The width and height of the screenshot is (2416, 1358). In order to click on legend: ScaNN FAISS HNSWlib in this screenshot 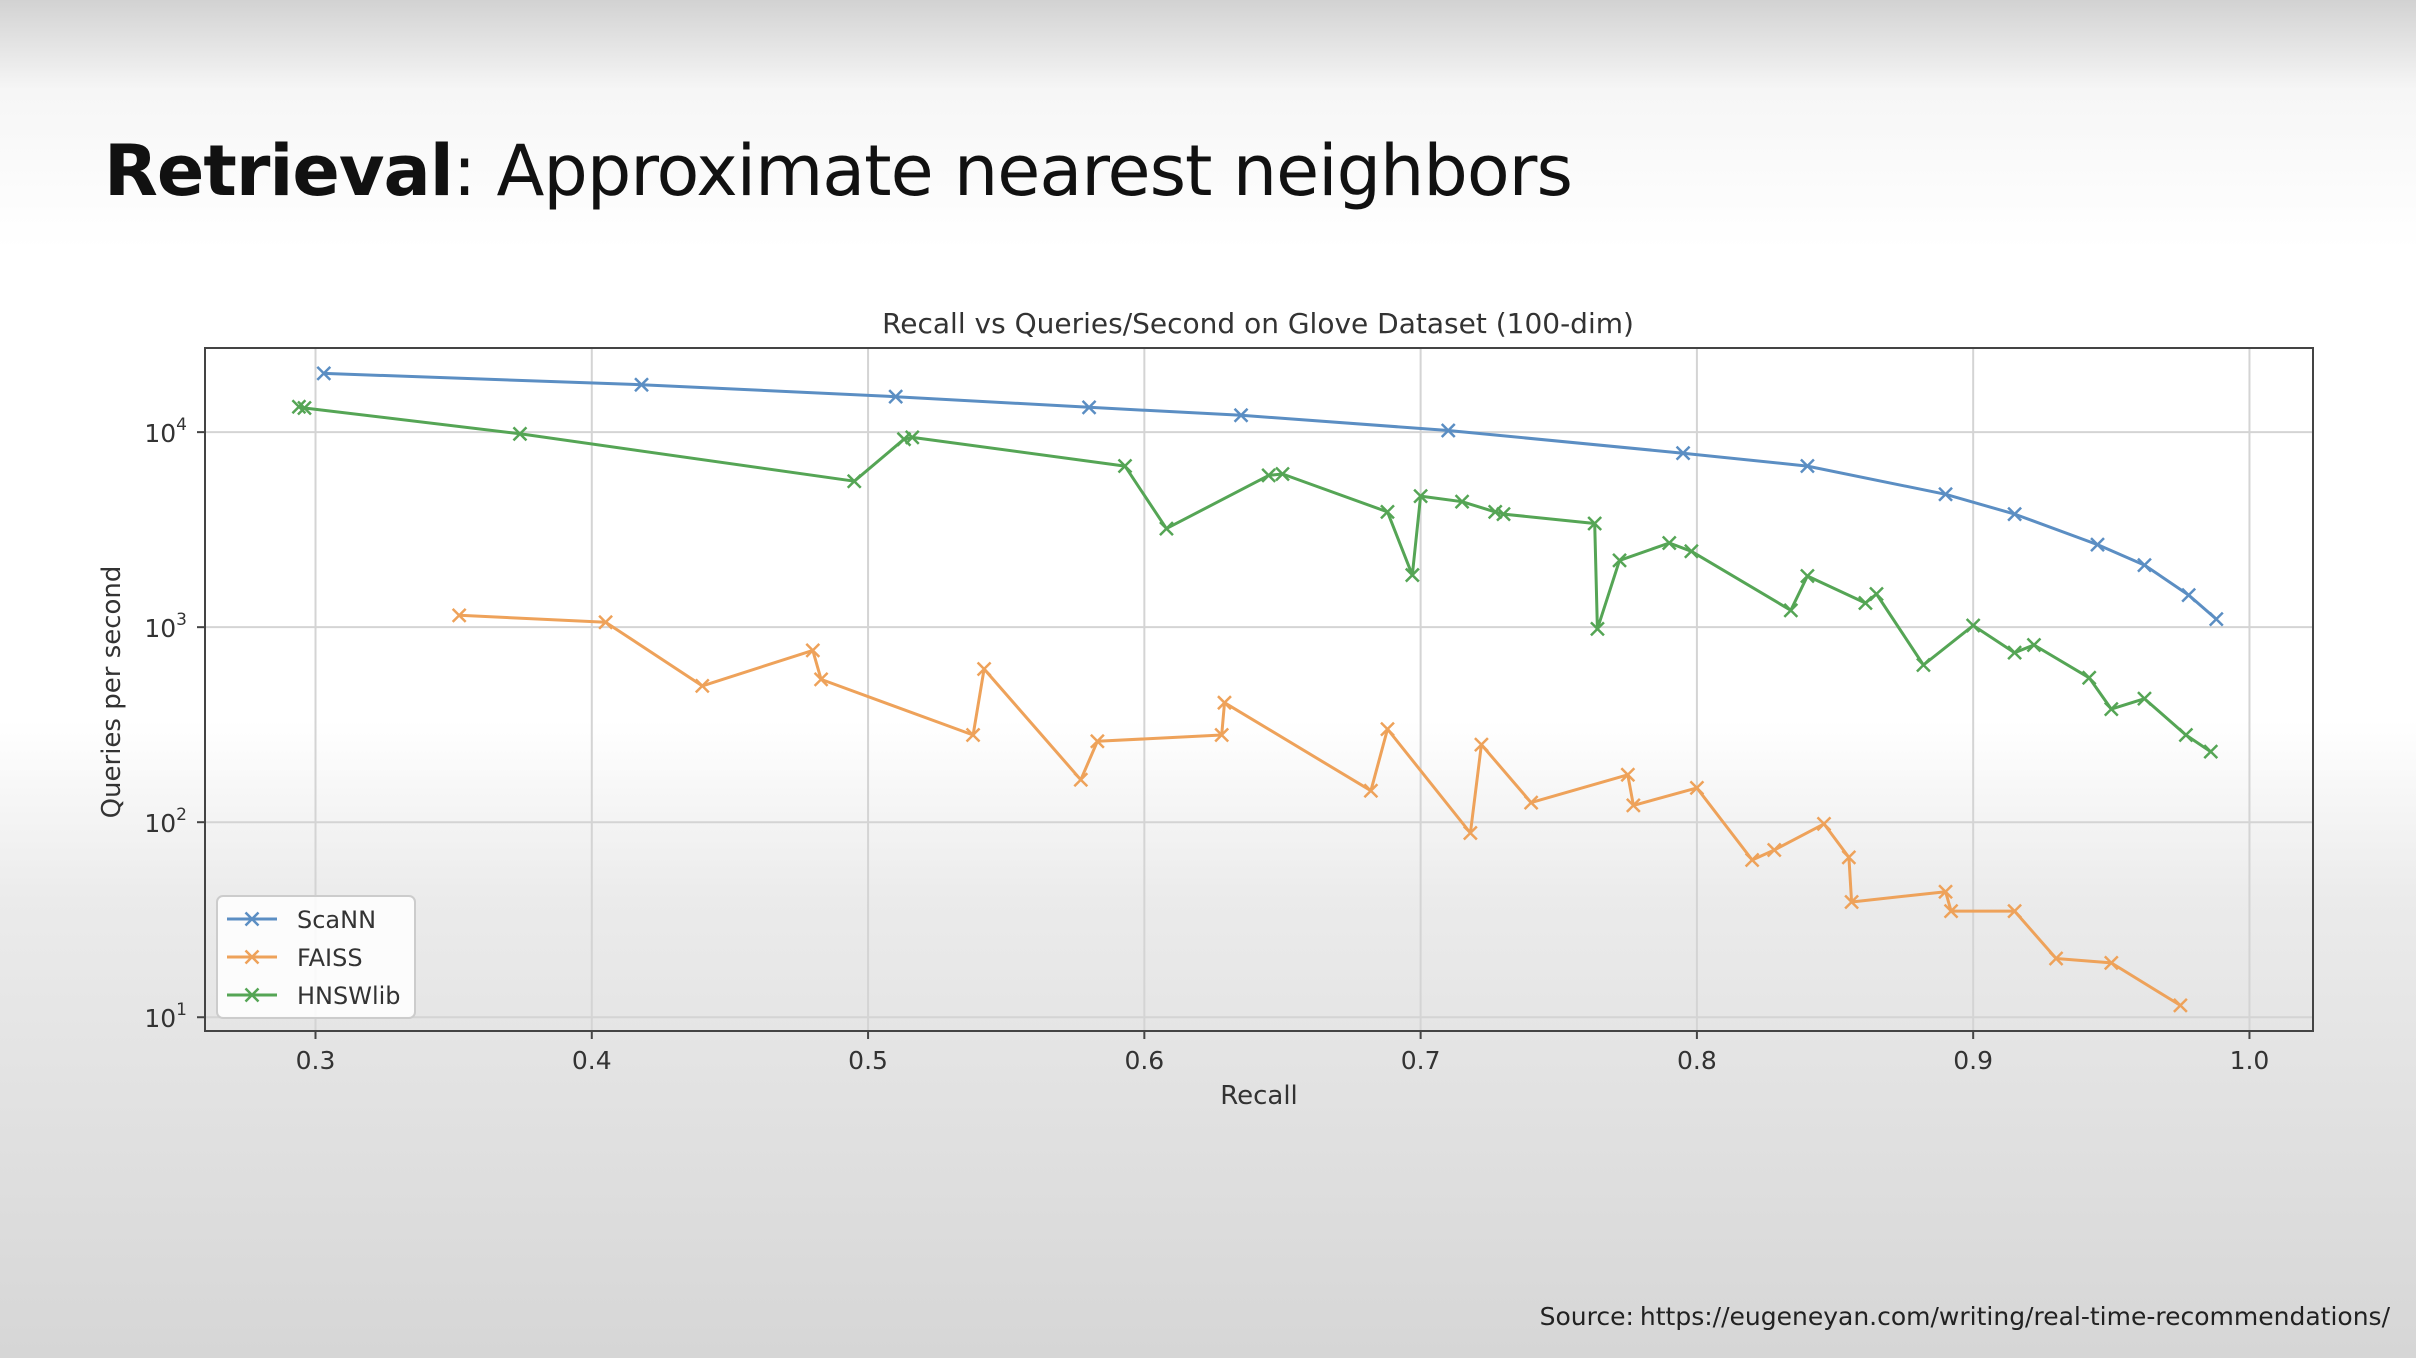, I will do `click(316, 957)`.